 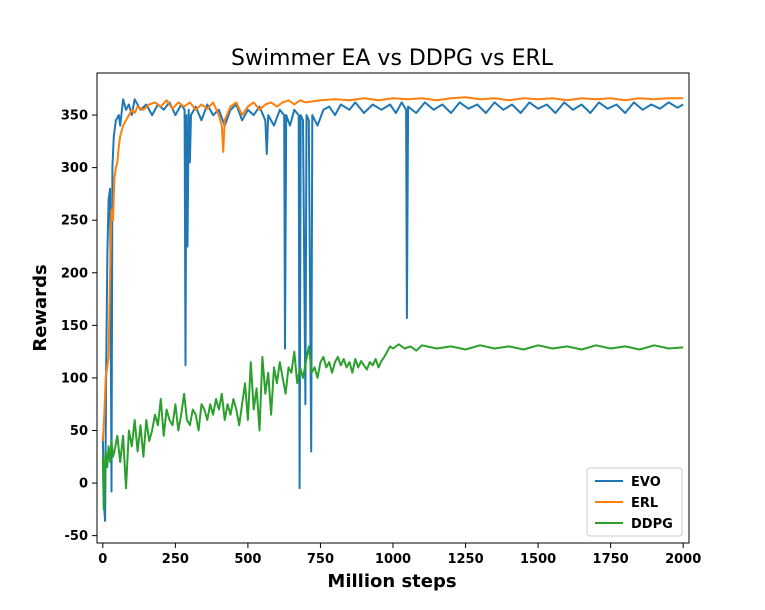 I want to click on legend: EVO ERL DDPG, so click(x=634, y=502).